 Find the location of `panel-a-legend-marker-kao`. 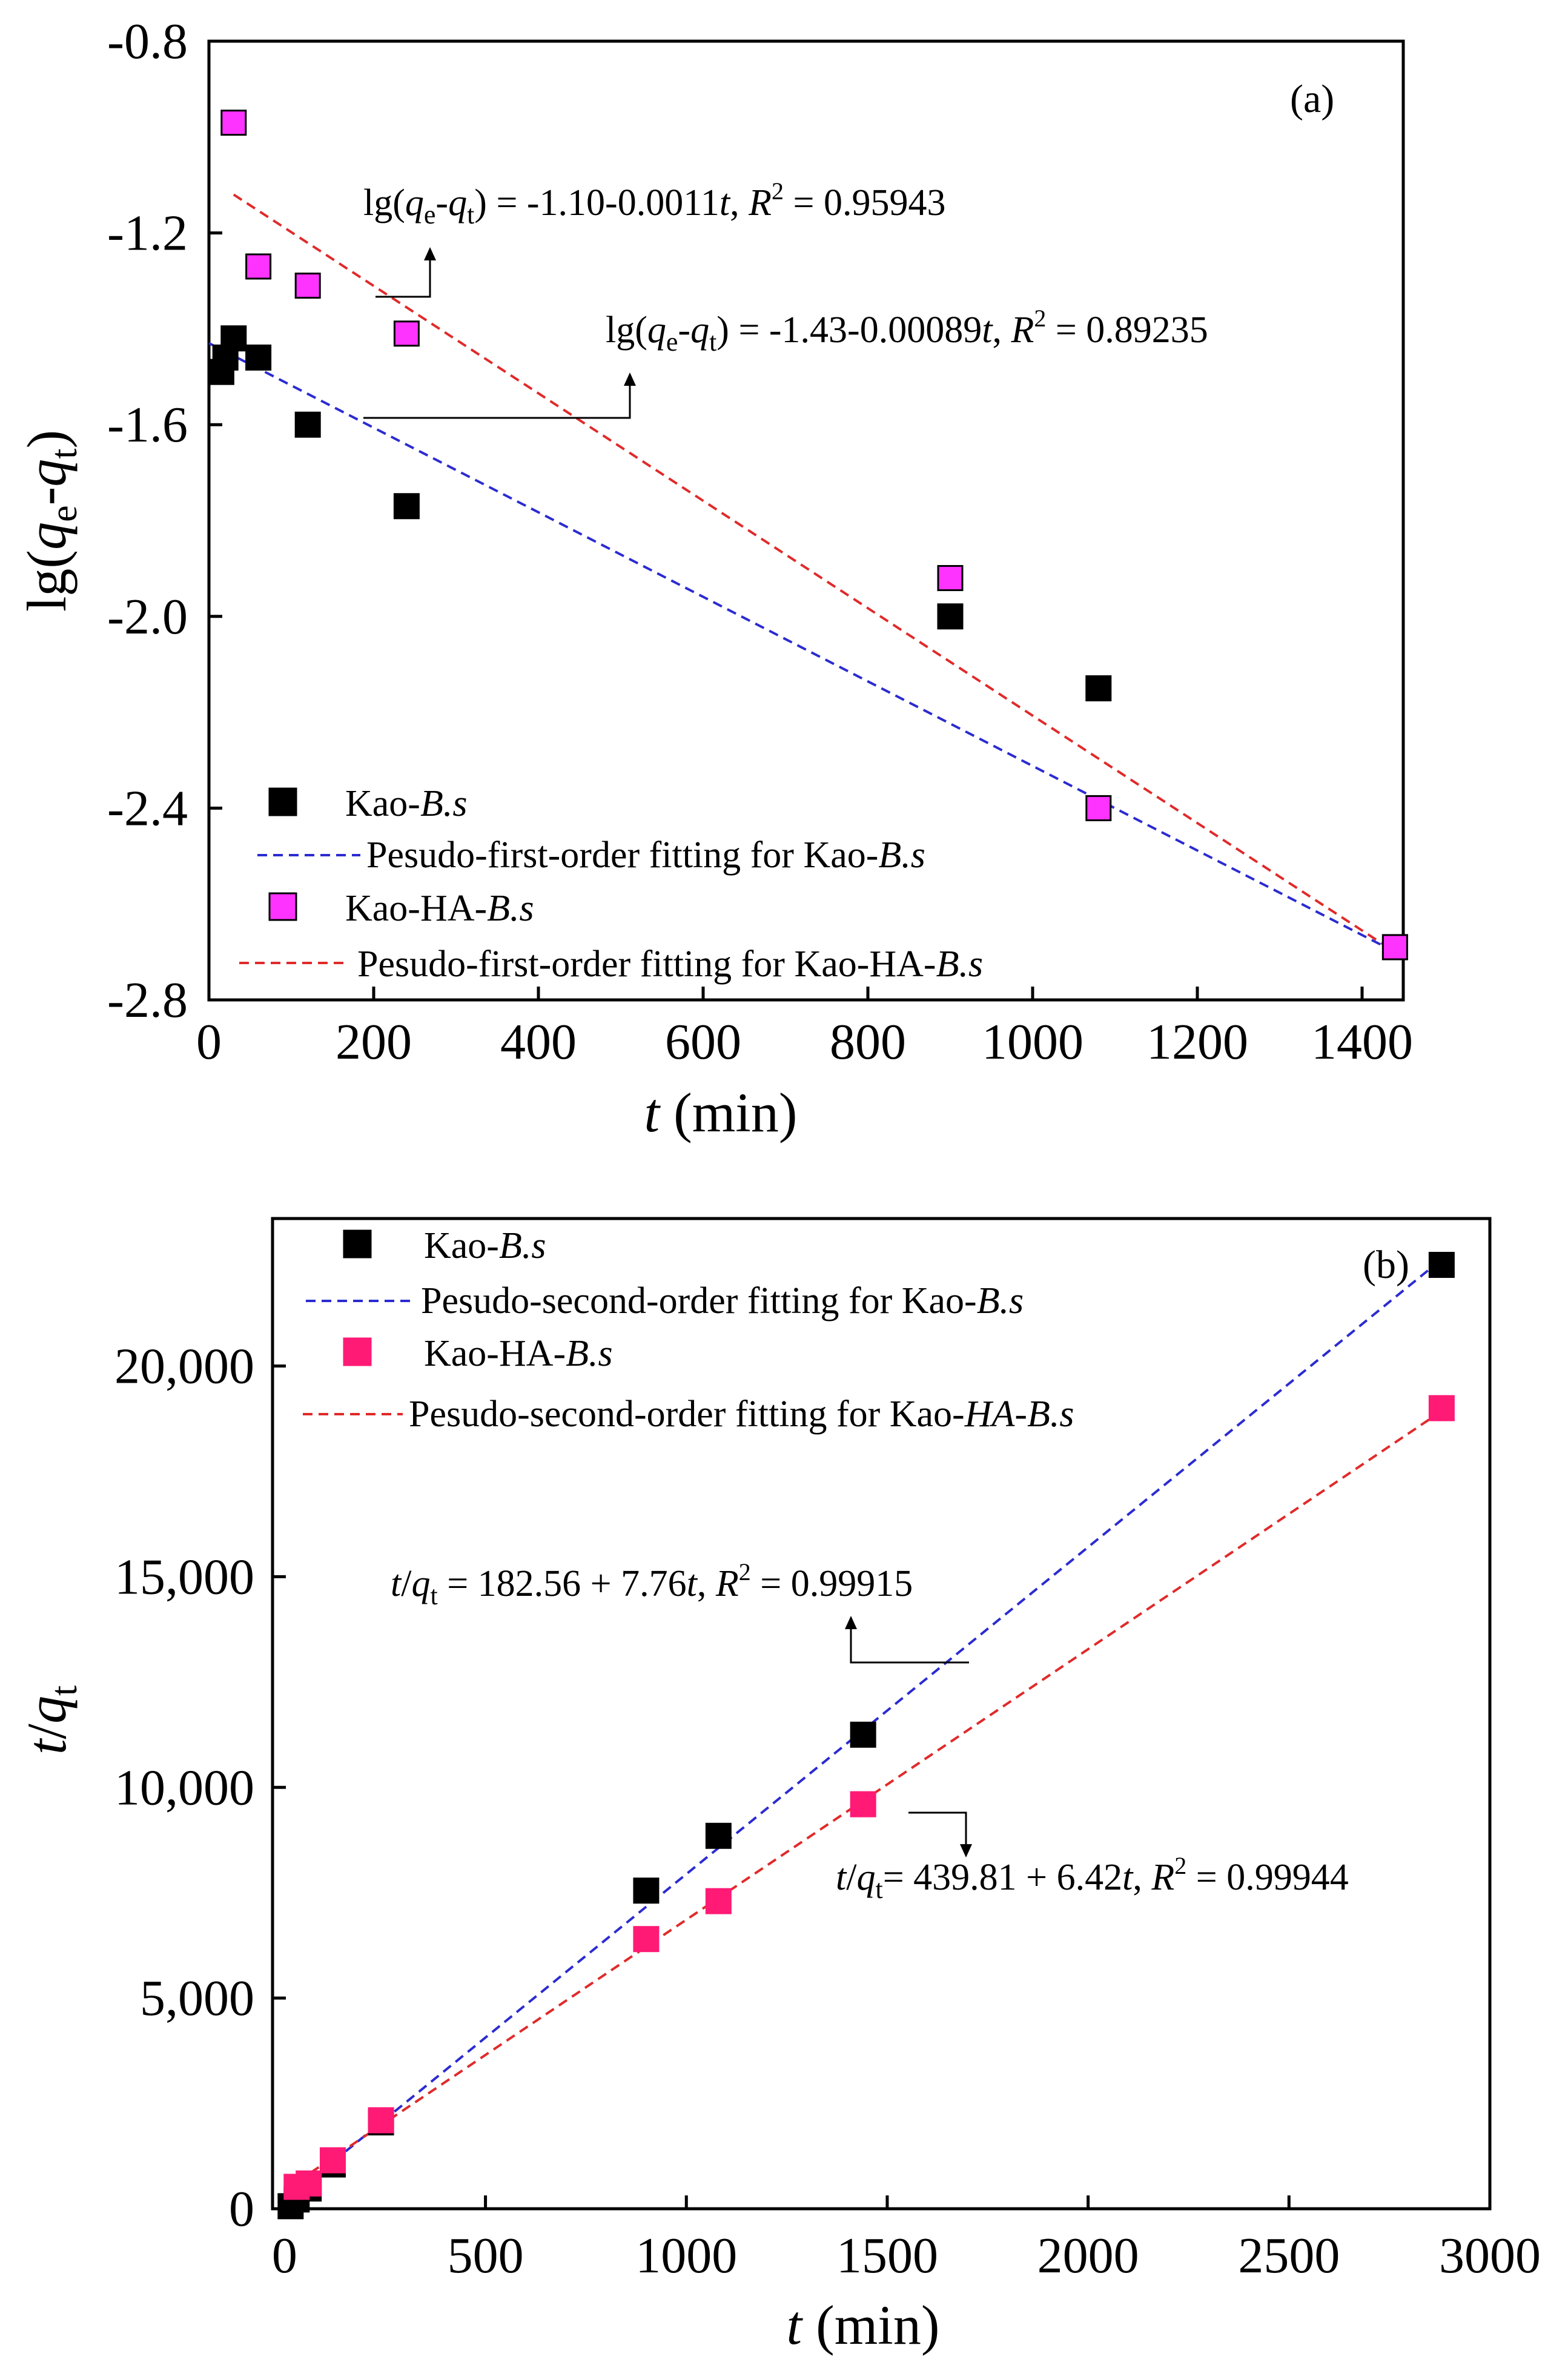

panel-a-legend-marker-kao is located at coordinates (282, 801).